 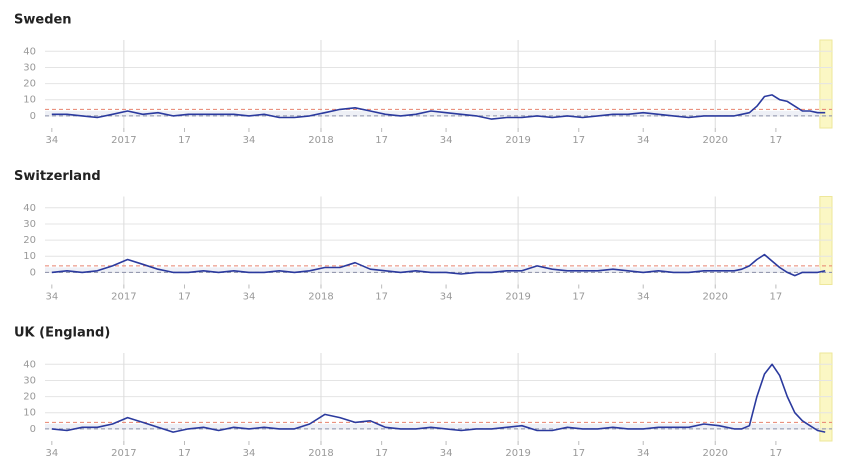 I want to click on panel-title: Switzerland, so click(x=57, y=176).